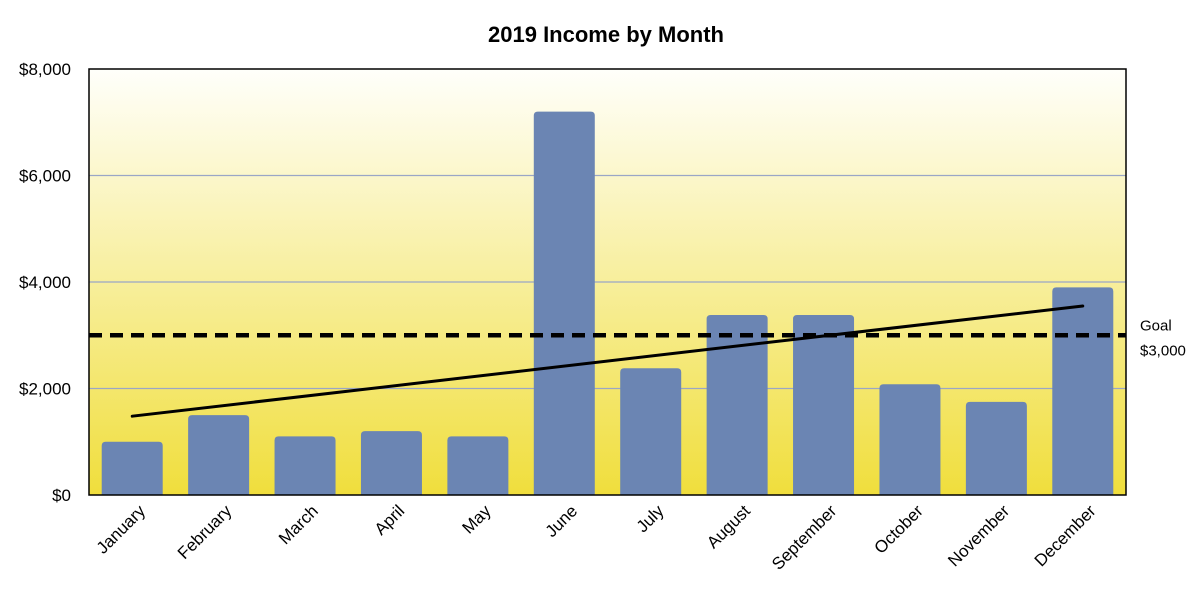 The height and width of the screenshot is (597, 1200). Describe the element at coordinates (824, 405) in the screenshot. I see `bar-september` at that location.